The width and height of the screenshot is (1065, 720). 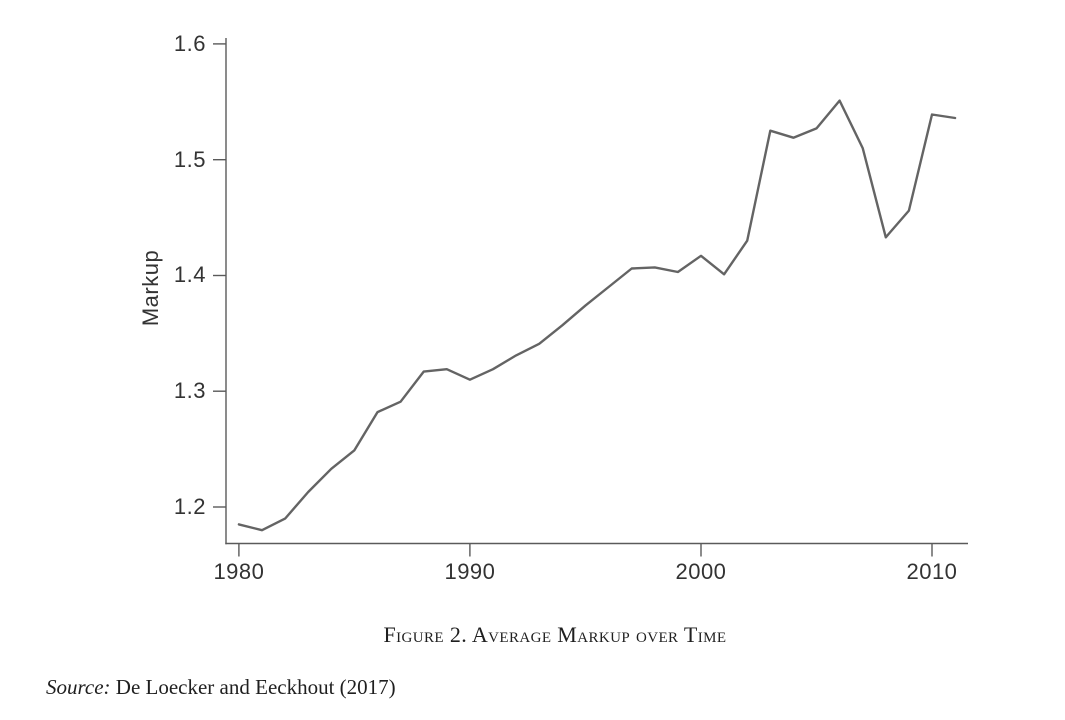 What do you see at coordinates (150, 288) in the screenshot?
I see `y-axis-title: Markup` at bounding box center [150, 288].